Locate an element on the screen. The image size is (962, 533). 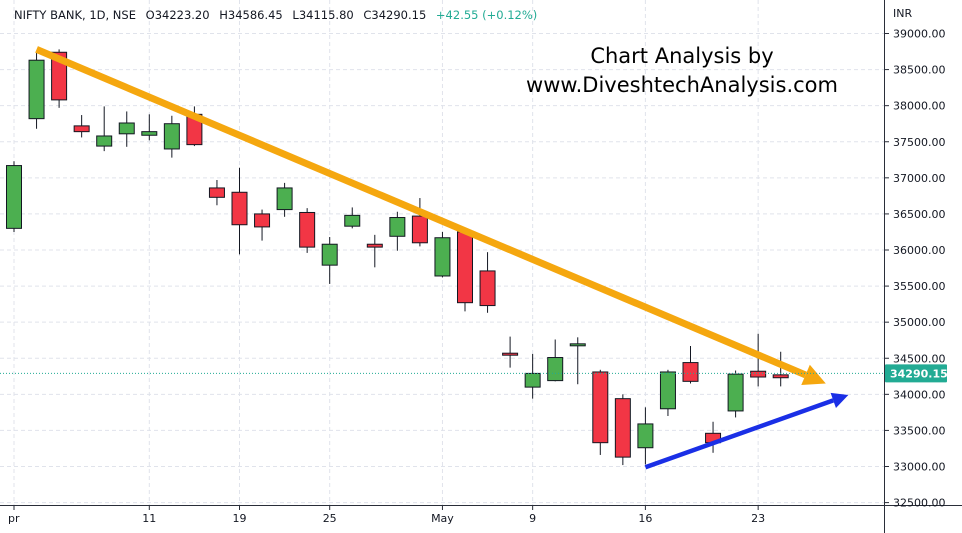
y-tick-label: 37000.00 is located at coordinates (919, 178).